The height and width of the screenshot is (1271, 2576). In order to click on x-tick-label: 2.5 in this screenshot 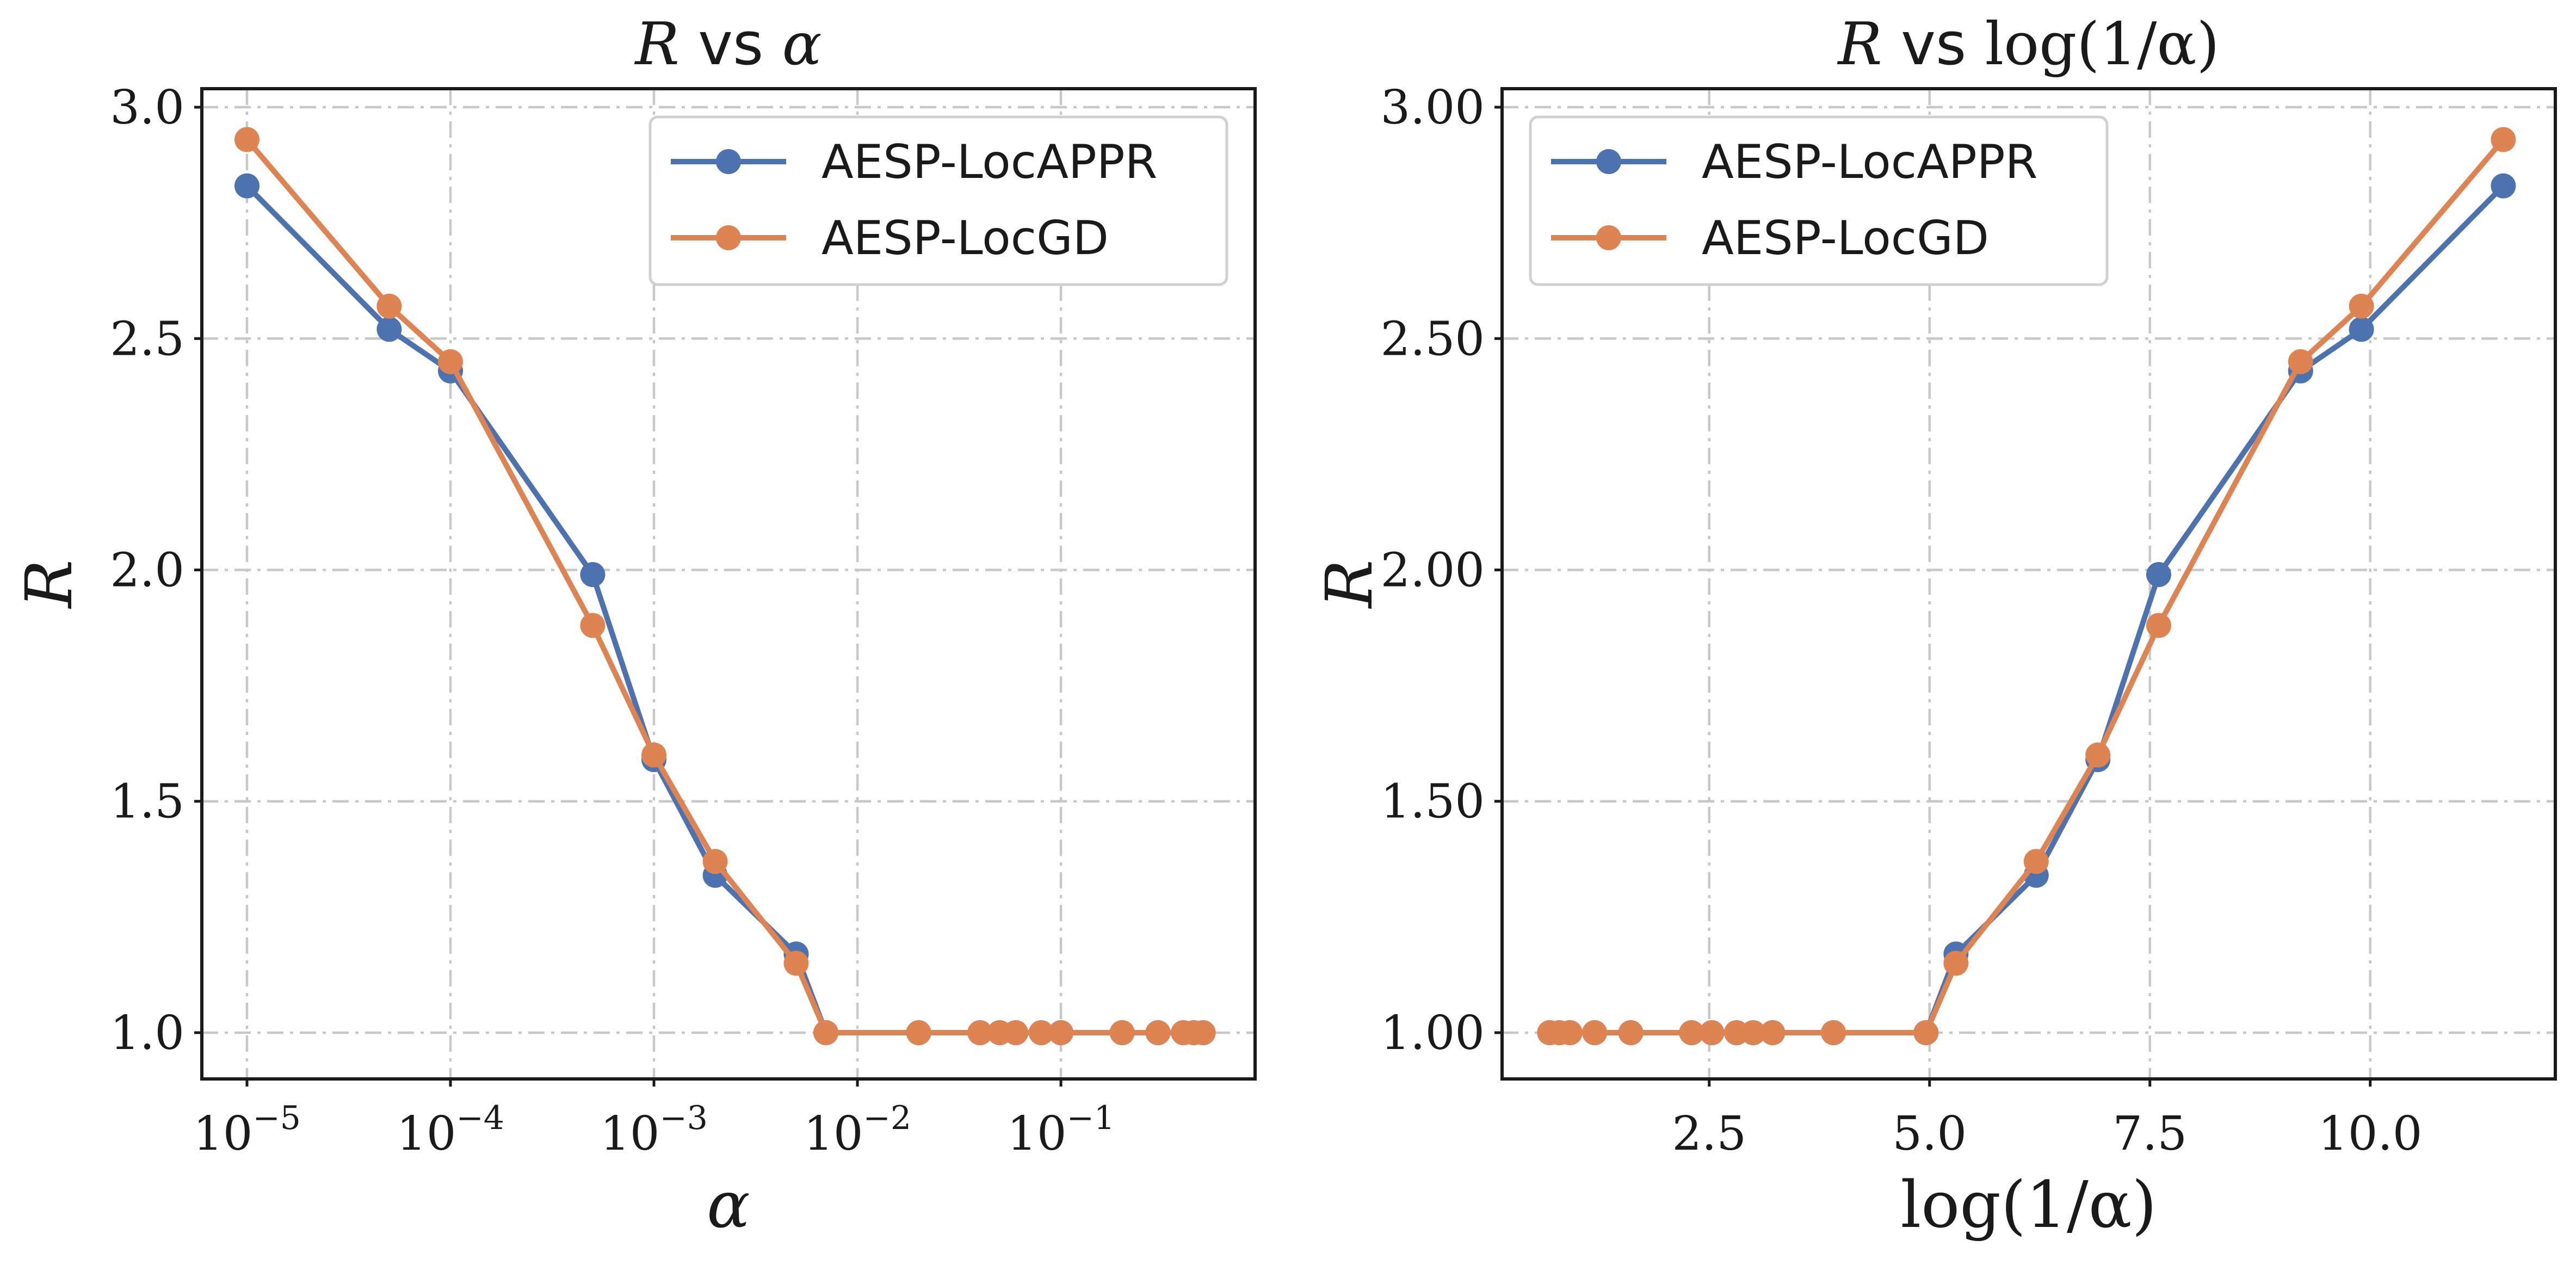, I will do `click(1709, 1134)`.